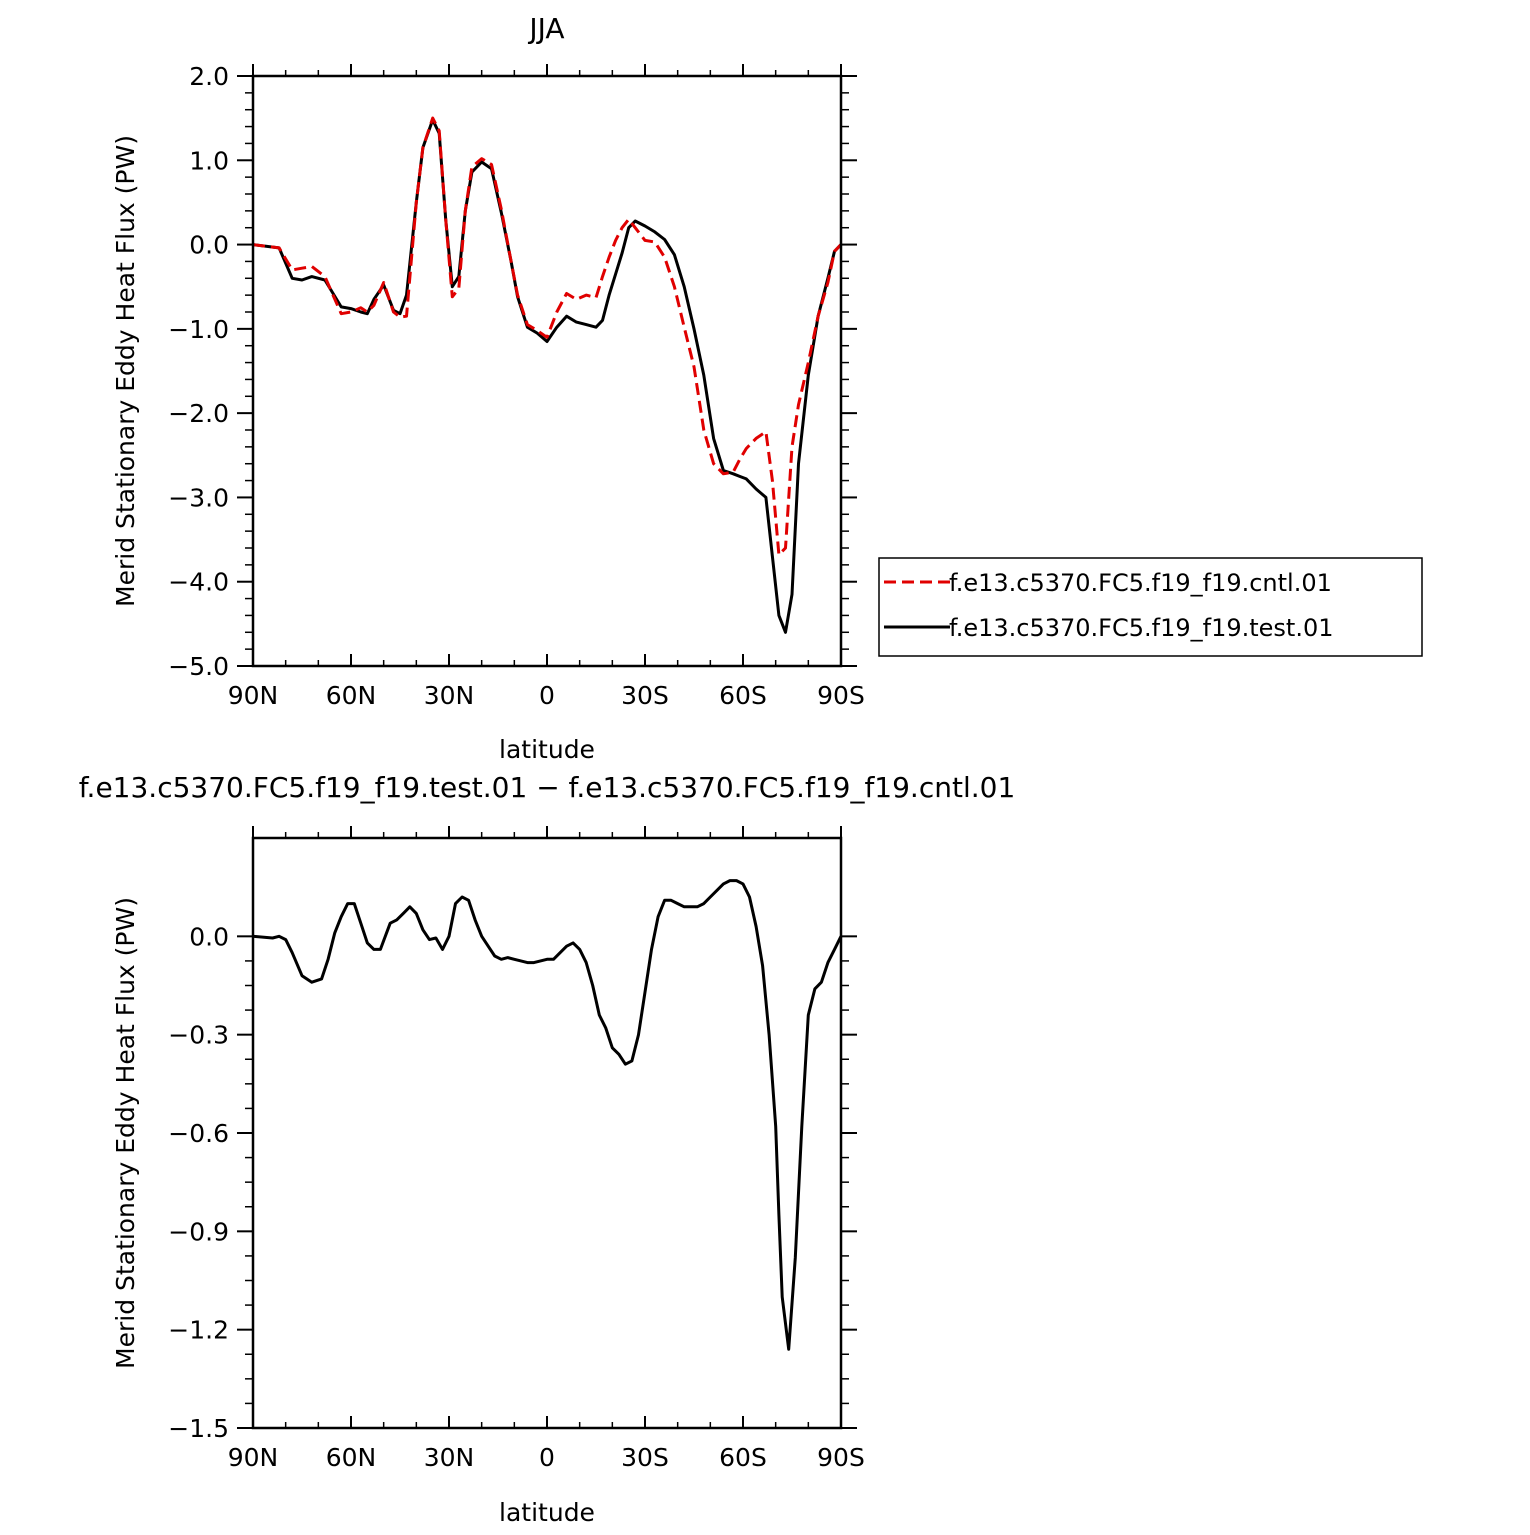  I want to click on top-chart-title: JJA, so click(545, 28).